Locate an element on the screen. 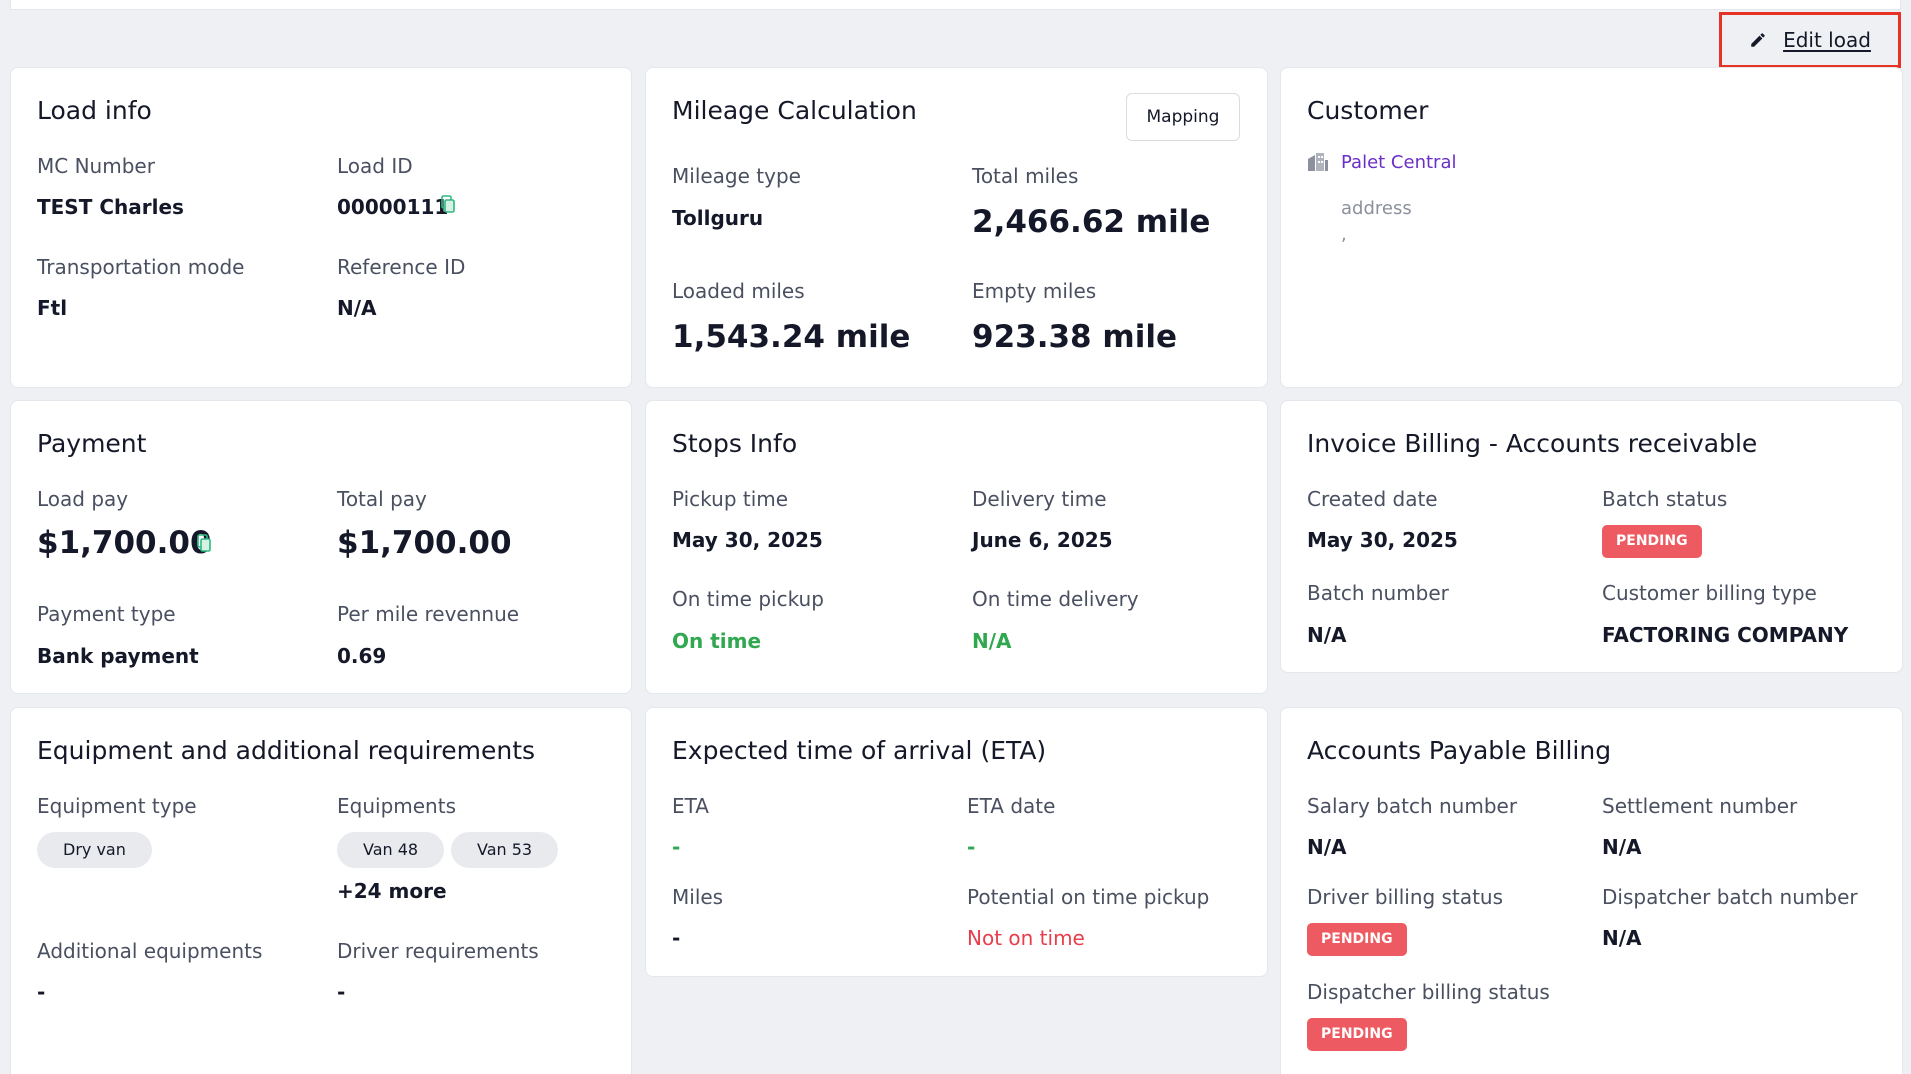 The height and width of the screenshot is (1074, 1911). reference-id-label: Reference ID is located at coordinates (401, 267).